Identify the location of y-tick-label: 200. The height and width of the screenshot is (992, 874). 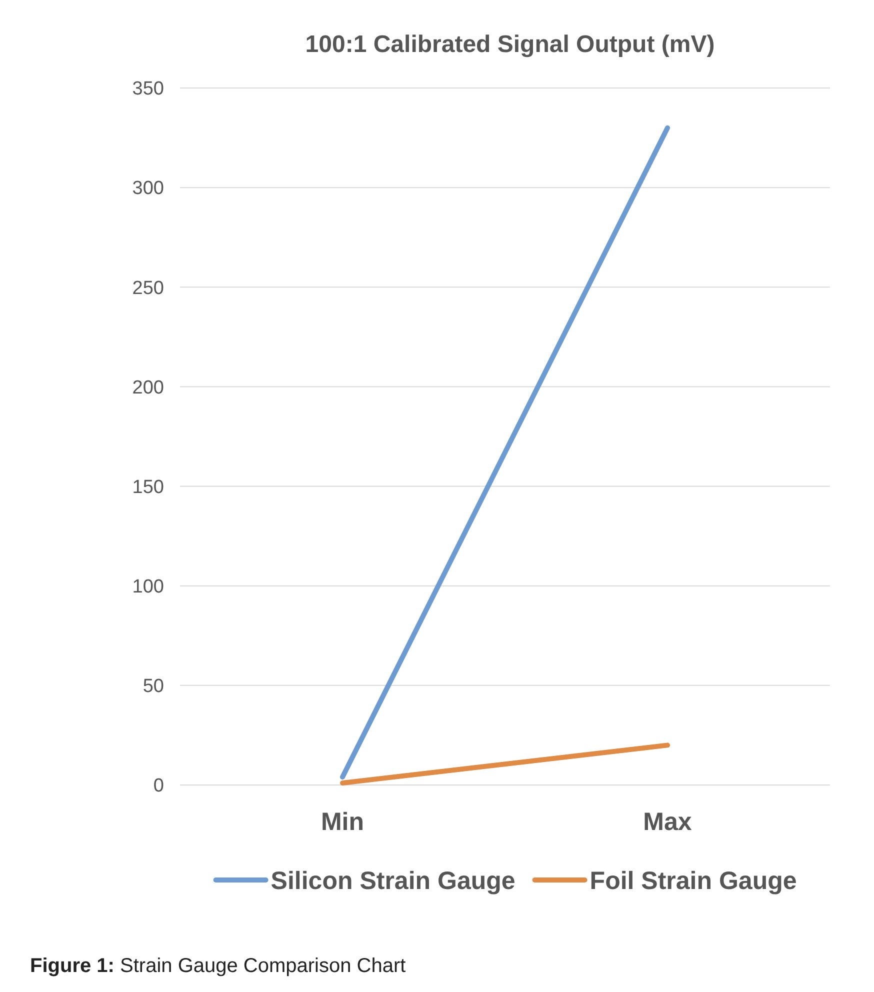
(148, 387).